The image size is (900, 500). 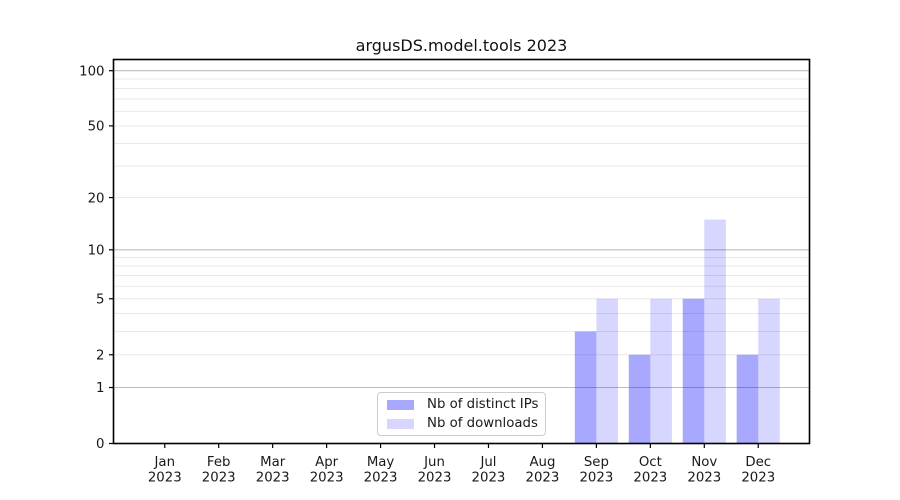 What do you see at coordinates (381, 462) in the screenshot?
I see `x-tick-label-month: May` at bounding box center [381, 462].